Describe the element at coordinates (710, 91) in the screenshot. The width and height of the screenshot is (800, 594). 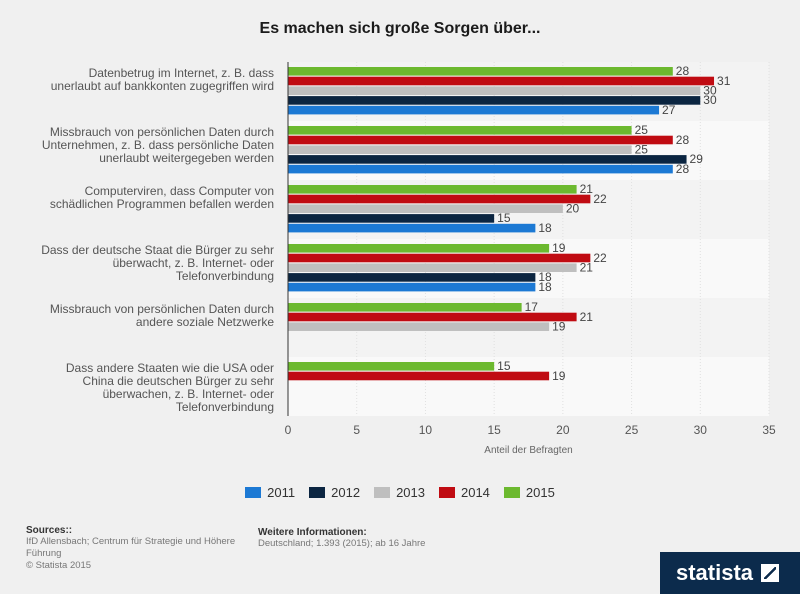
I see `data-label-2013-cat-0: 30` at that location.